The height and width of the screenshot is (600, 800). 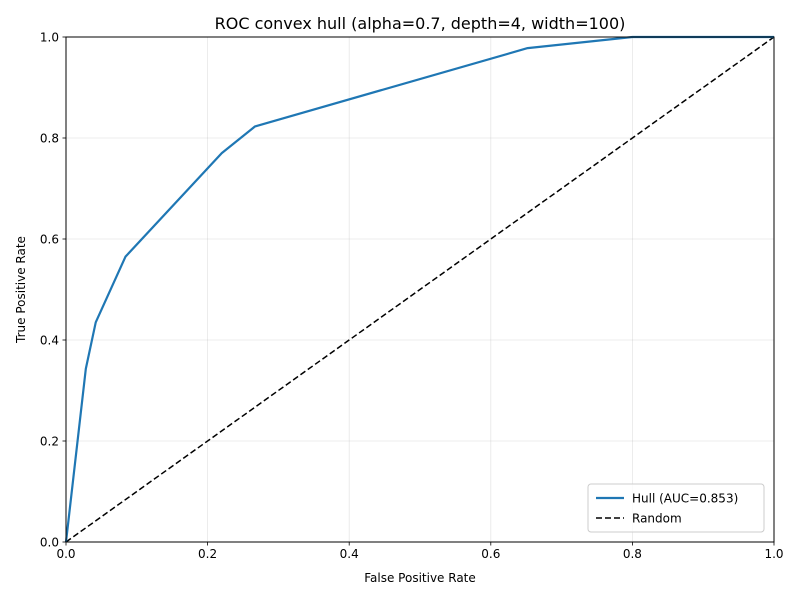 I want to click on x-tick-label: 1.0, so click(x=773, y=554).